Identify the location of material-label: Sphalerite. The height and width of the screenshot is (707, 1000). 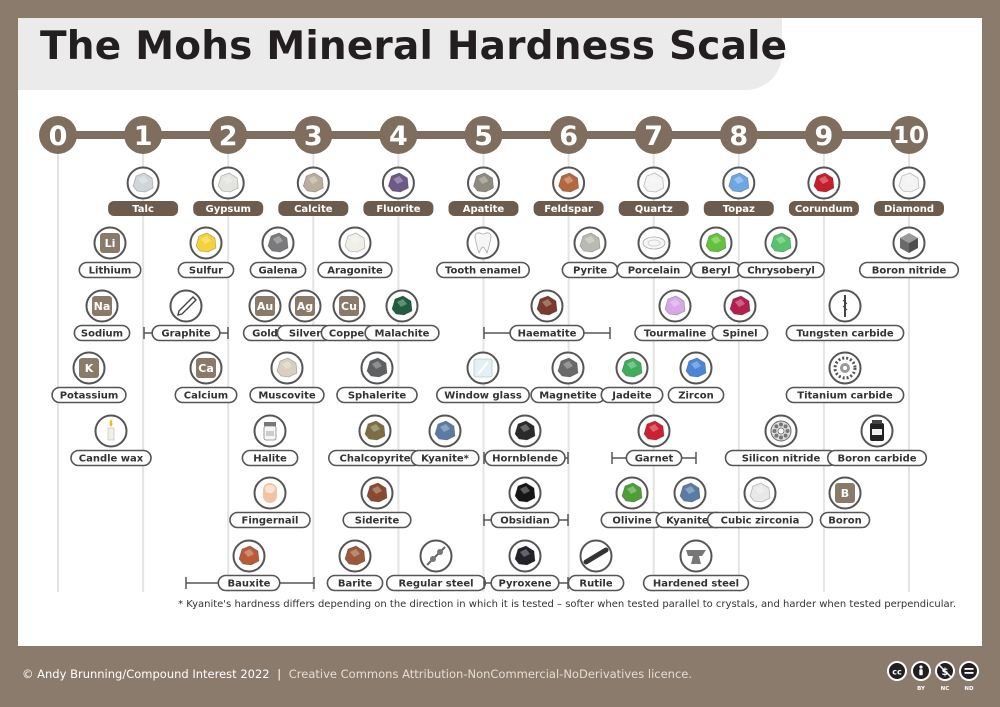
(377, 396).